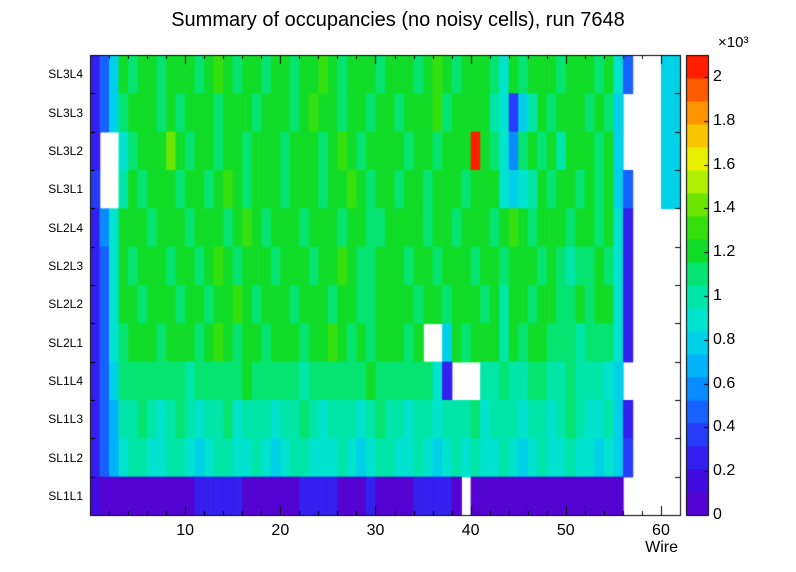 The height and width of the screenshot is (572, 796). Describe the element at coordinates (280, 530) in the screenshot. I see `x-tick-label: 20` at that location.